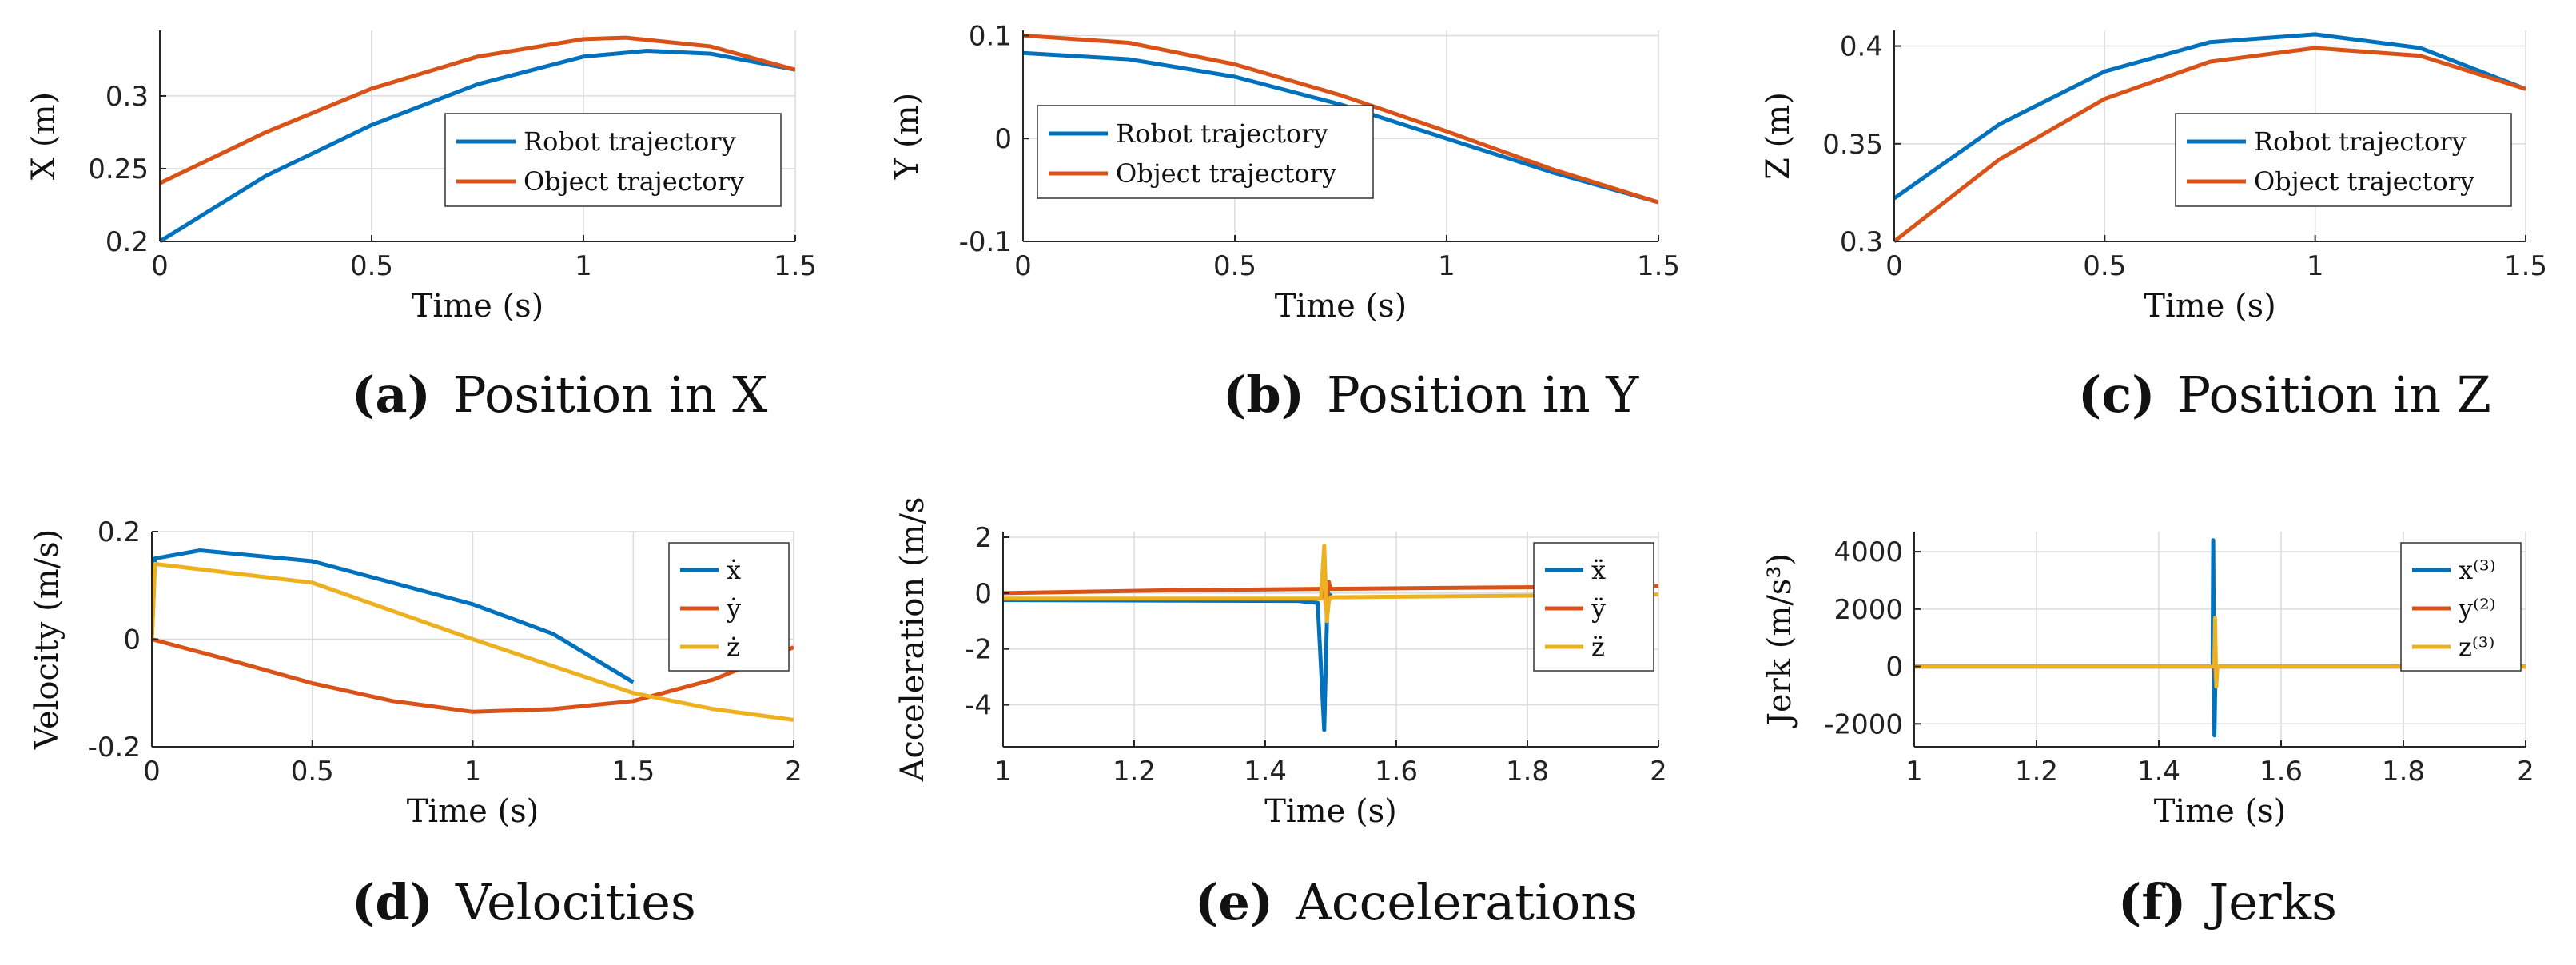  What do you see at coordinates (2227, 902) in the screenshot?
I see `panel-caption: (f) Jerks` at bounding box center [2227, 902].